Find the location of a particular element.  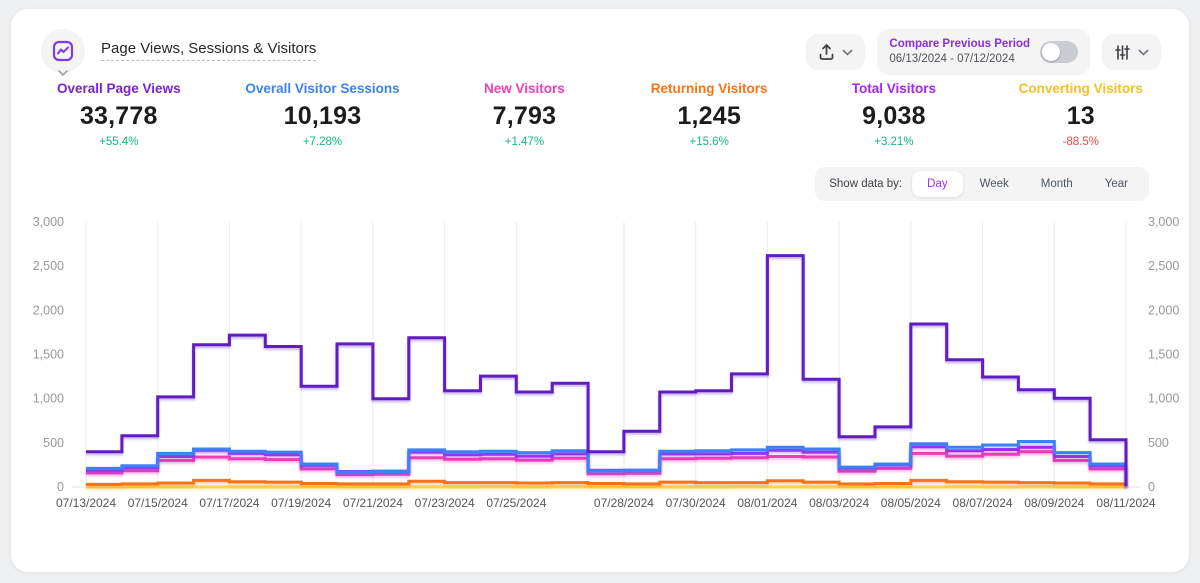

metric-value: 7,793 is located at coordinates (524, 116).